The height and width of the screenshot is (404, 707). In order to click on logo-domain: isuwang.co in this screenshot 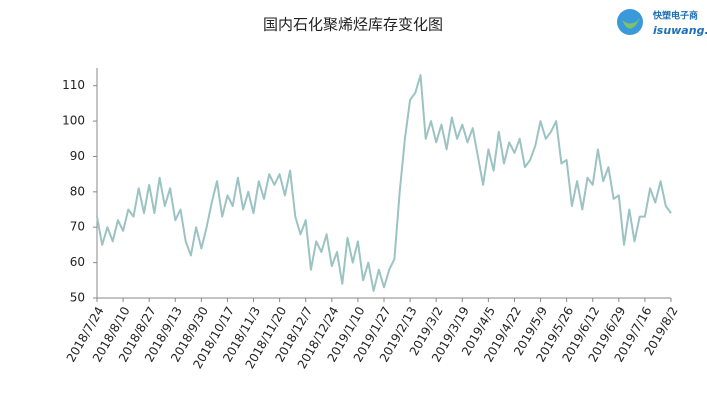, I will do `click(680, 30)`.